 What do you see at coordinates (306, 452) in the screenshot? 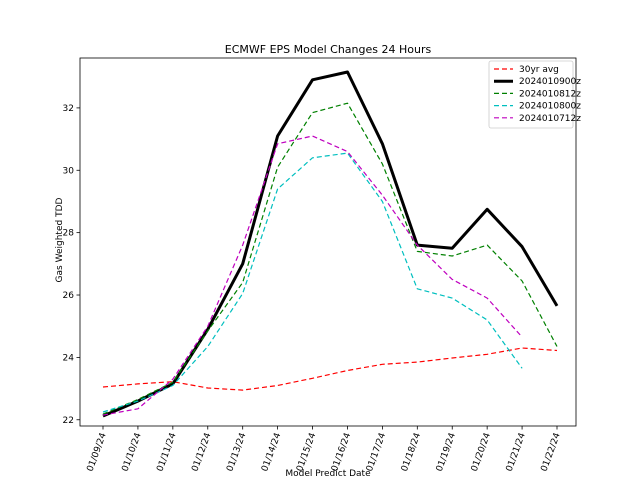
I see `x-tick-label-6: 01/15/24` at bounding box center [306, 452].